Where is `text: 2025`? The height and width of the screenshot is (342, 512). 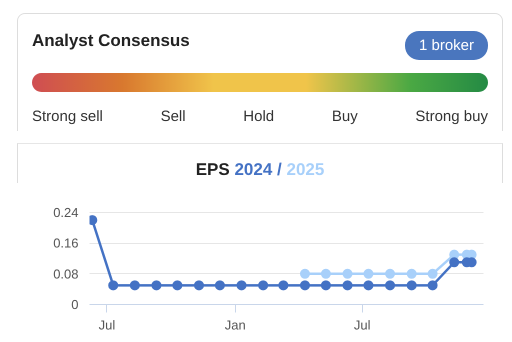
text: 2025 is located at coordinates (305, 169).